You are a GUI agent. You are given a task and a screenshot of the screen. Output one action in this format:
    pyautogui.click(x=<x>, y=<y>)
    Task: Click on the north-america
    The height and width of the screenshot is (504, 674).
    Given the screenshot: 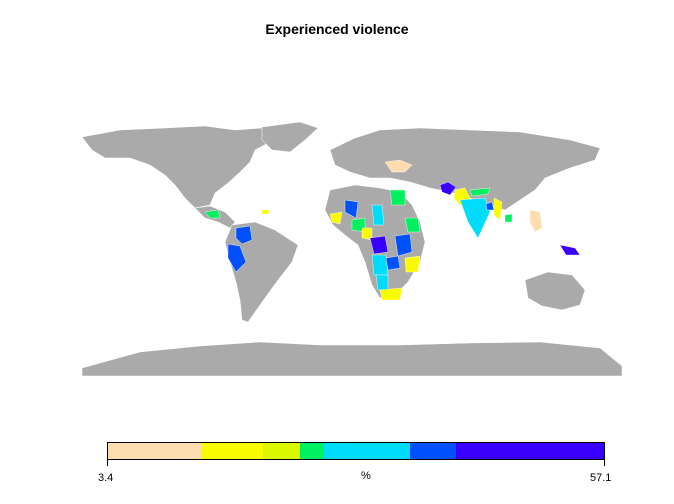 What is the action you would take?
    pyautogui.click(x=183, y=167)
    